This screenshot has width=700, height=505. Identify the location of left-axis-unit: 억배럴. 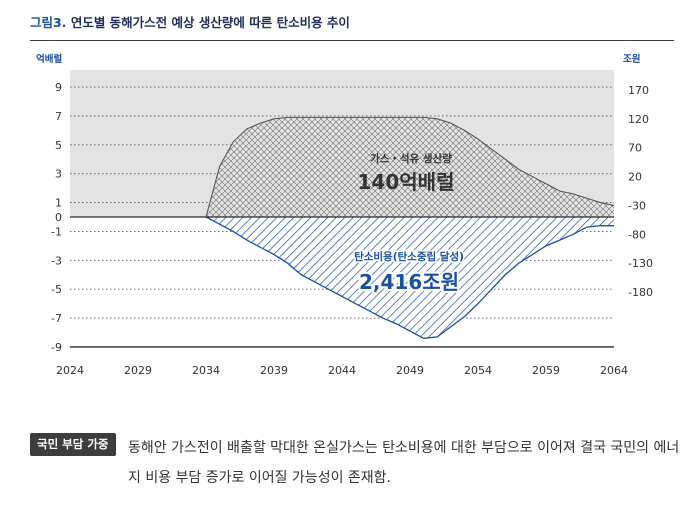
(49, 59).